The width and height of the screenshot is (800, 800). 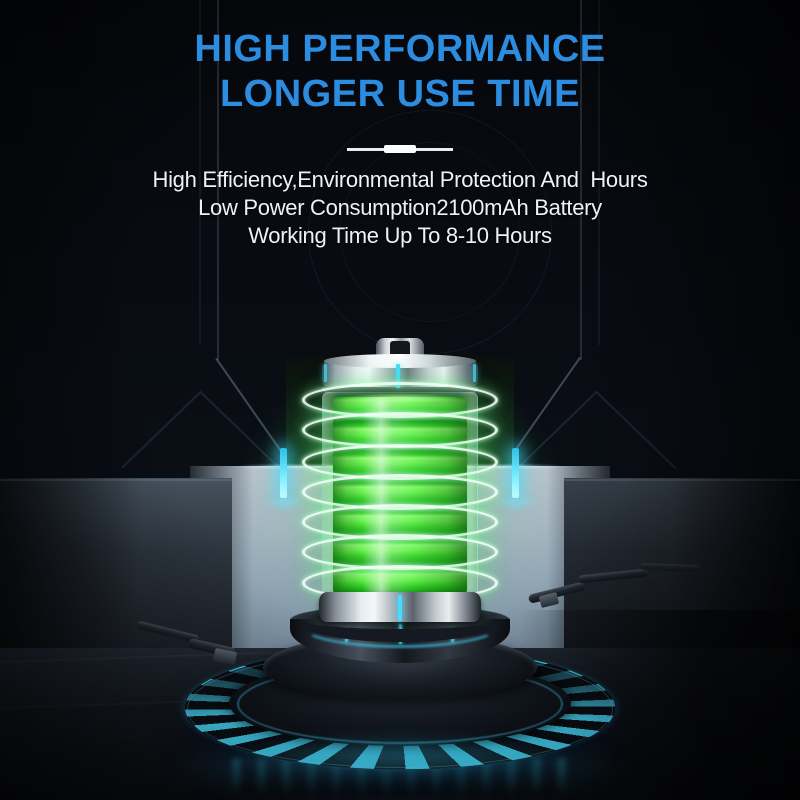 I want to click on base-front-glow, so click(x=400, y=756).